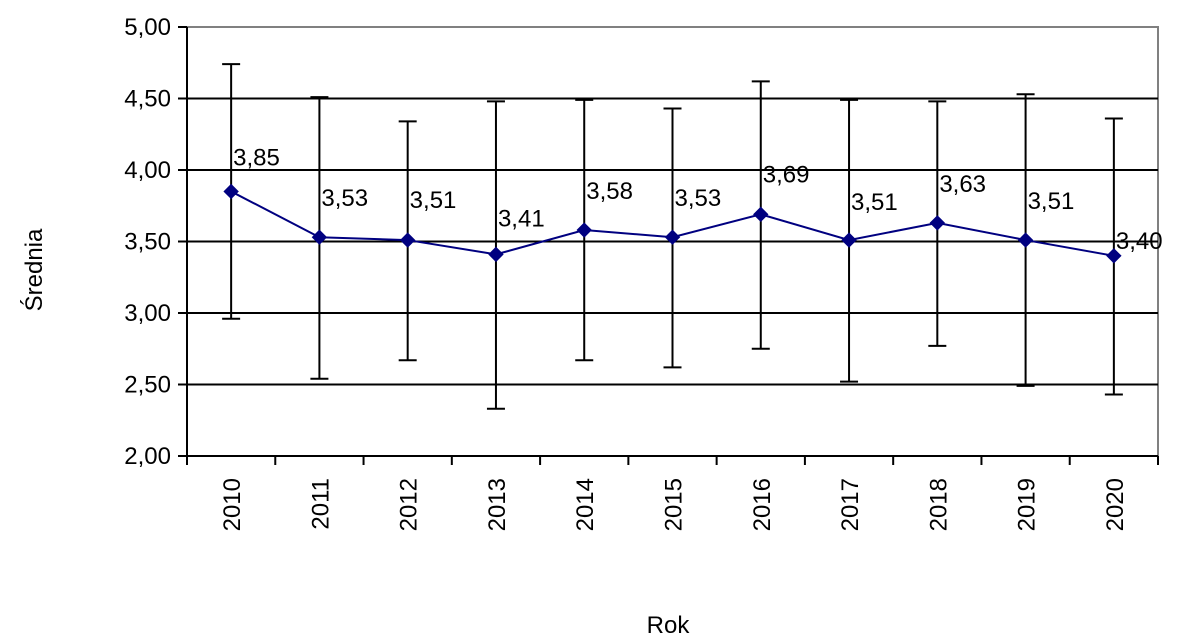 The height and width of the screenshot is (640, 1185). What do you see at coordinates (762, 504) in the screenshot?
I see `x-tick-label: 2016` at bounding box center [762, 504].